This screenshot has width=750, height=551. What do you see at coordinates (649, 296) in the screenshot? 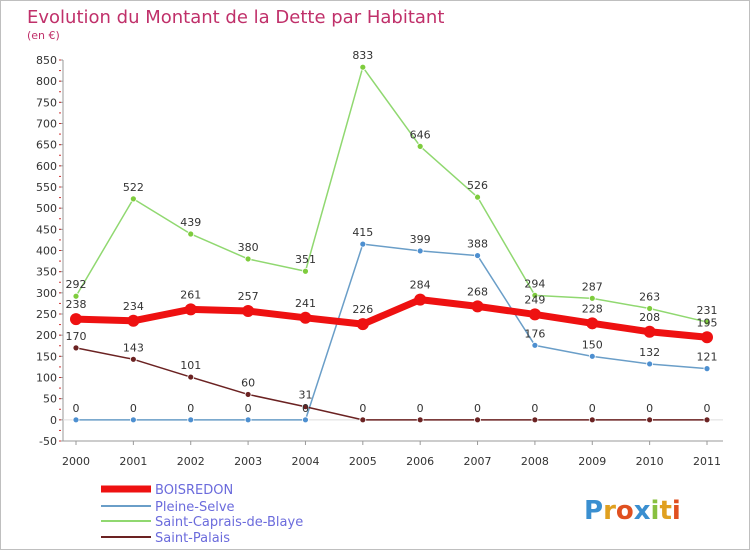
I see `data-label: 263` at bounding box center [649, 296].